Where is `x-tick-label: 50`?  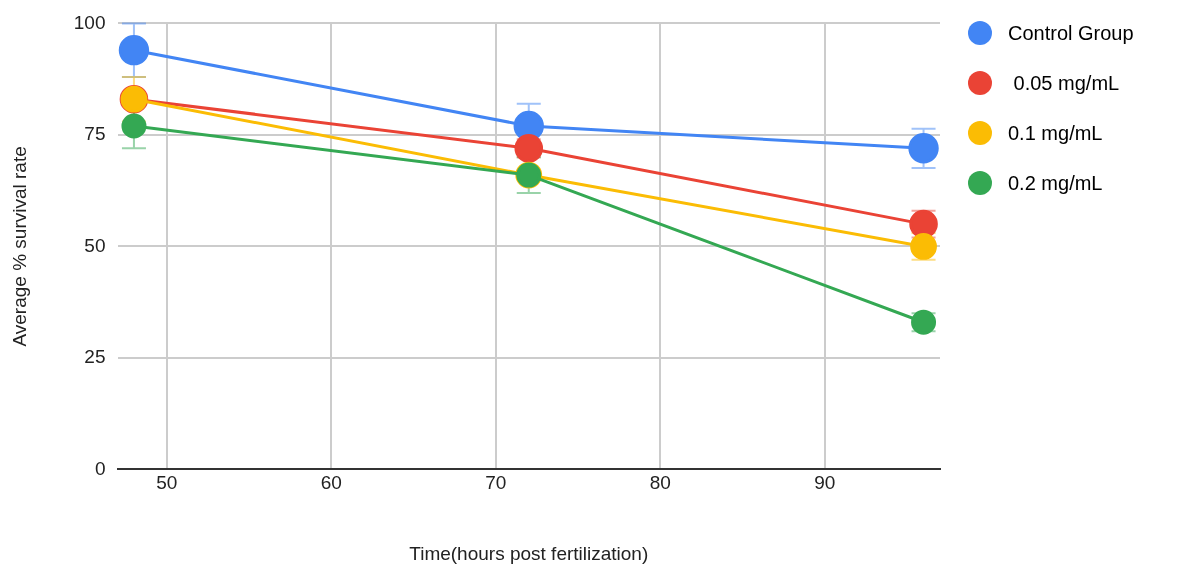
x-tick-label: 50 is located at coordinates (167, 483).